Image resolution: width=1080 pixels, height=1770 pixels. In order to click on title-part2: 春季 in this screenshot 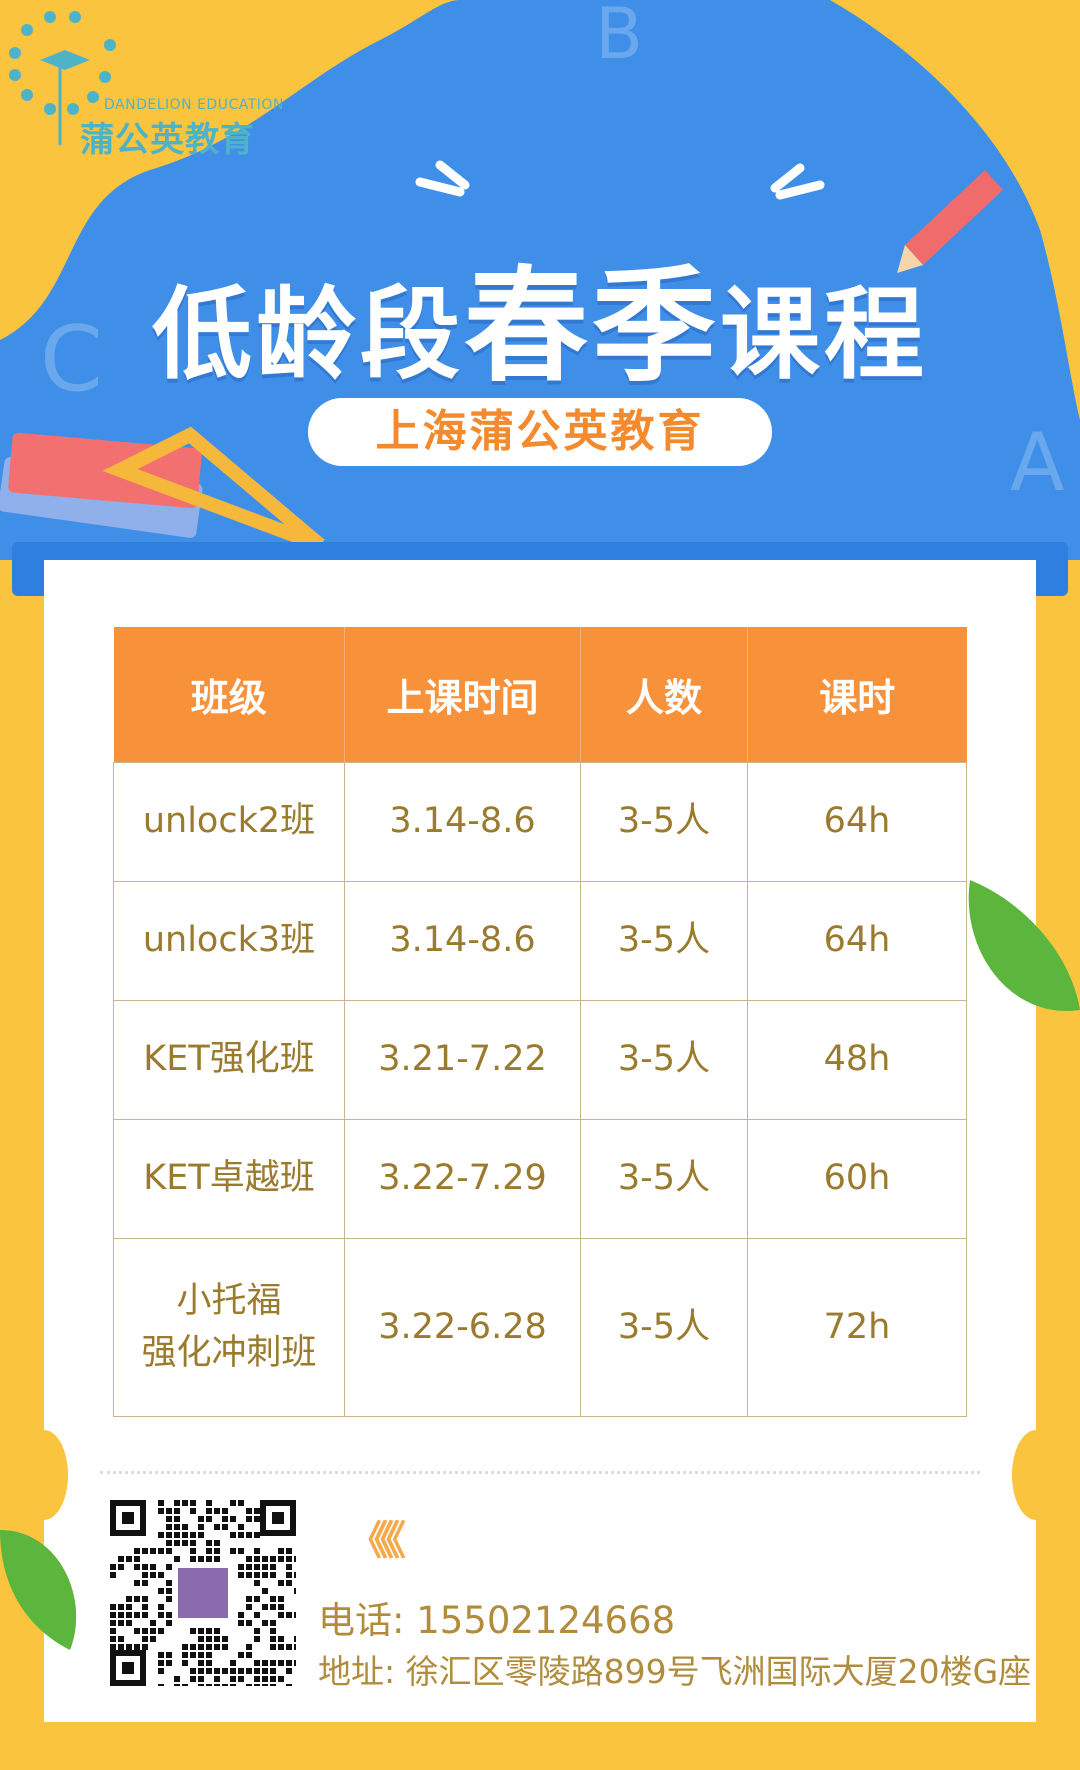, I will do `click(591, 327)`.